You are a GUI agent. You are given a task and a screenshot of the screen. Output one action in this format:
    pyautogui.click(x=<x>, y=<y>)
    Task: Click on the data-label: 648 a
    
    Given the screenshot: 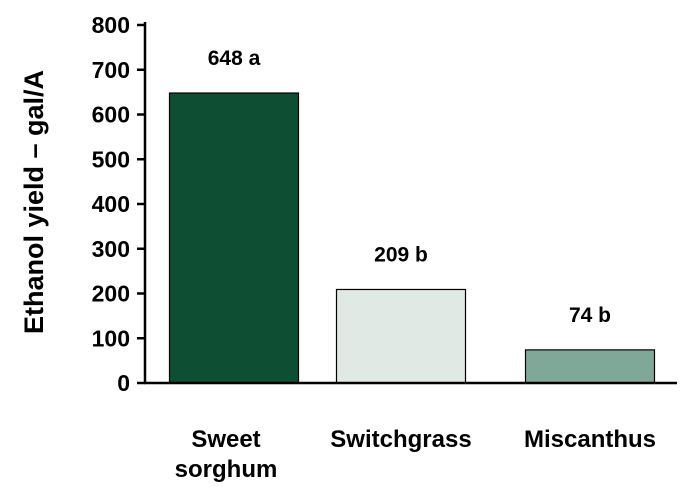 What is the action you would take?
    pyautogui.click(x=234, y=58)
    